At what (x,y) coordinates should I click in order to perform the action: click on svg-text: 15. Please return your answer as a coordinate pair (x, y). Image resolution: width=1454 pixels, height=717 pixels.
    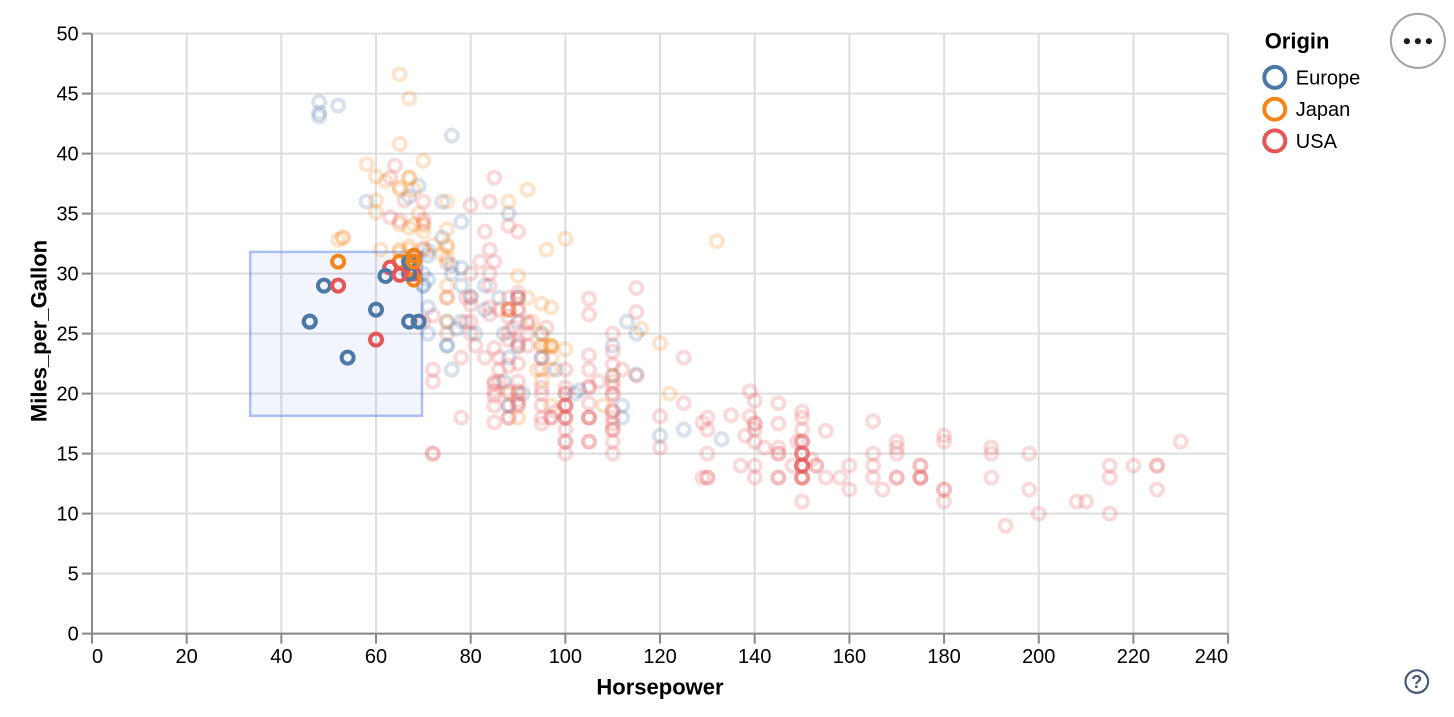
    Looking at the image, I should click on (67, 455).